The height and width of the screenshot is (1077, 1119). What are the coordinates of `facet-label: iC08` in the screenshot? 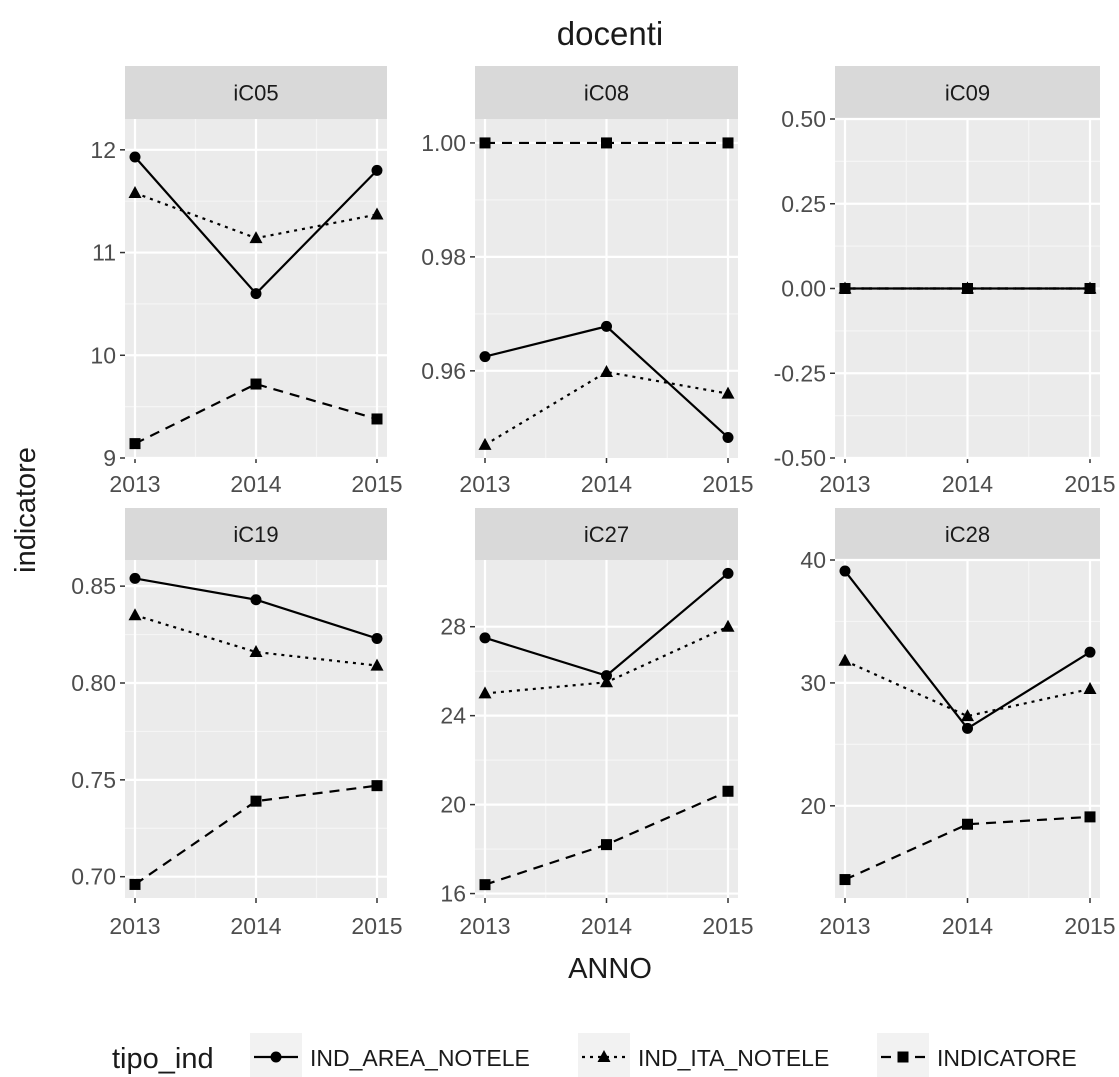 It's located at (606, 93).